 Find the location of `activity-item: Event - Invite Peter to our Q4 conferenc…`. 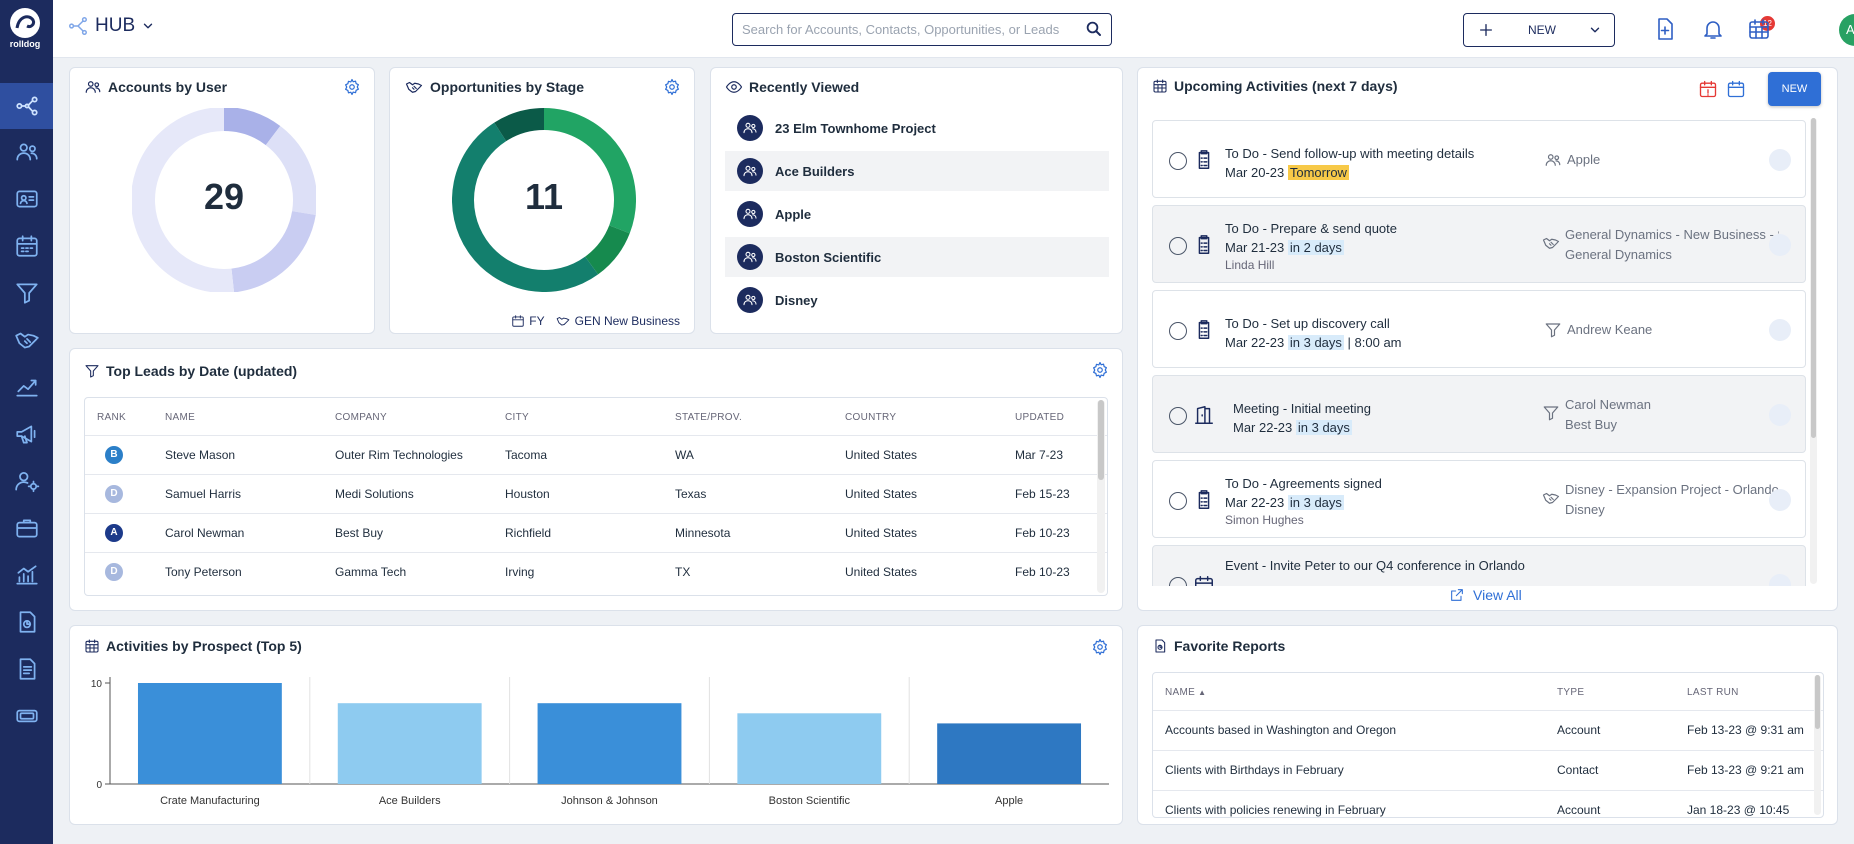

activity-item: Event - Invite Peter to our Q4 conferenc… is located at coordinates (1479, 565).